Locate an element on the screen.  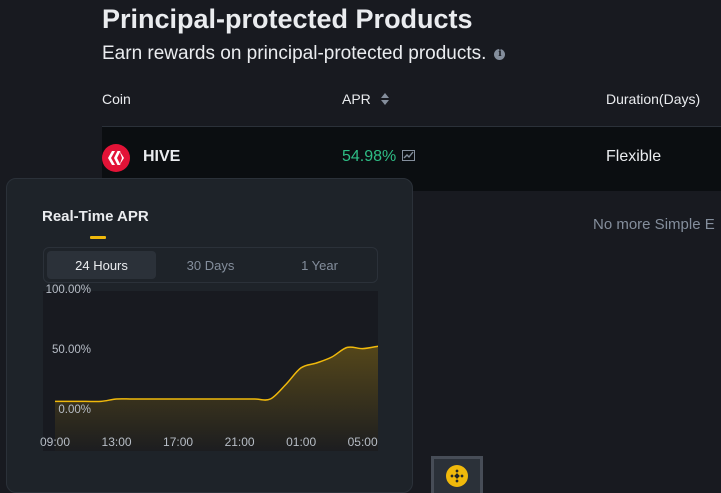
apr-value: 54.98% is located at coordinates (379, 157).